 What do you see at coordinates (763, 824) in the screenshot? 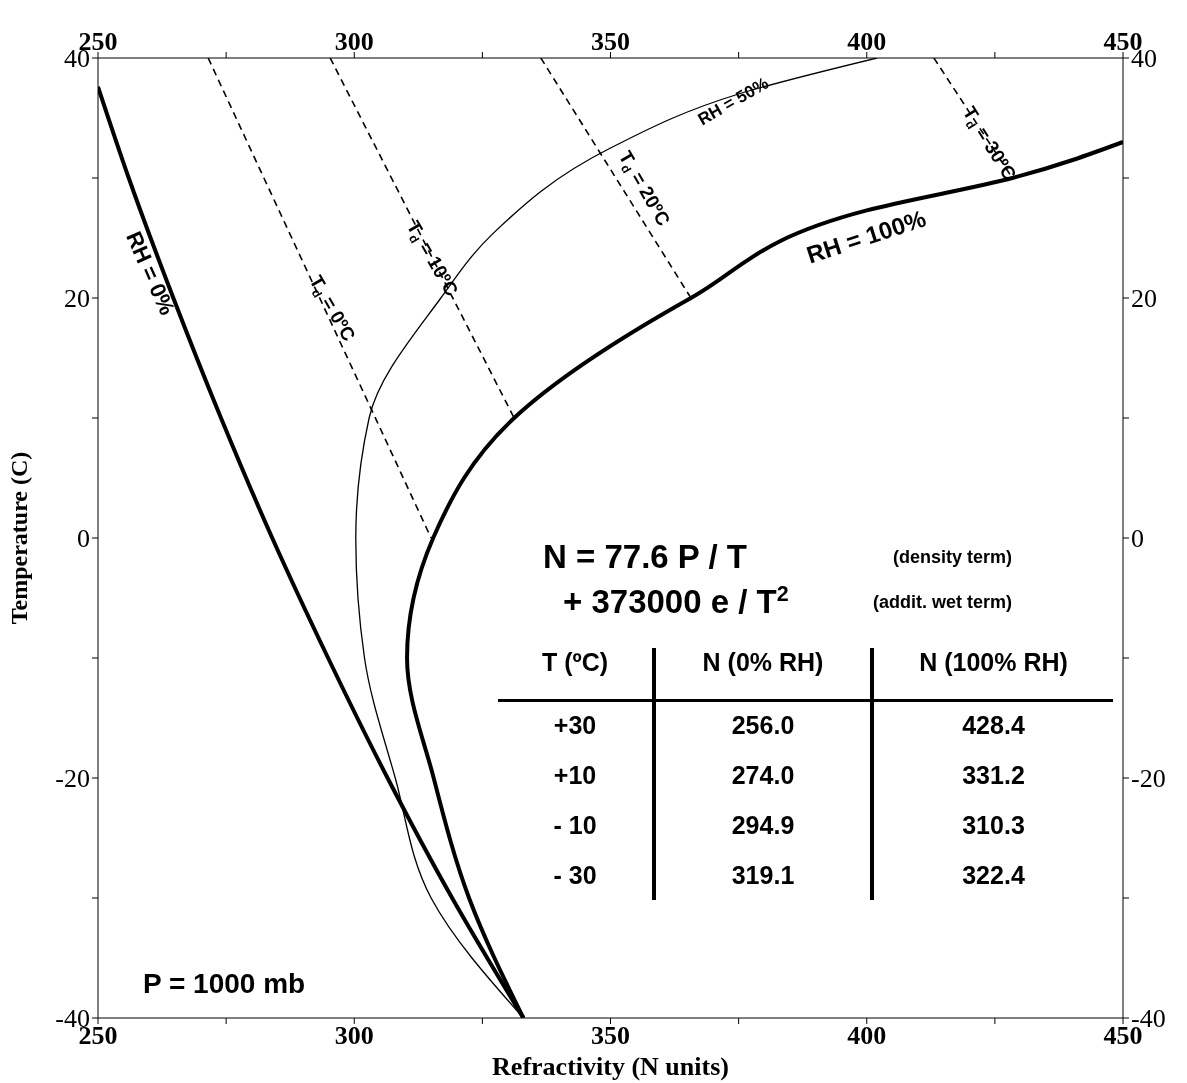
I see `annotation: 294.9` at bounding box center [763, 824].